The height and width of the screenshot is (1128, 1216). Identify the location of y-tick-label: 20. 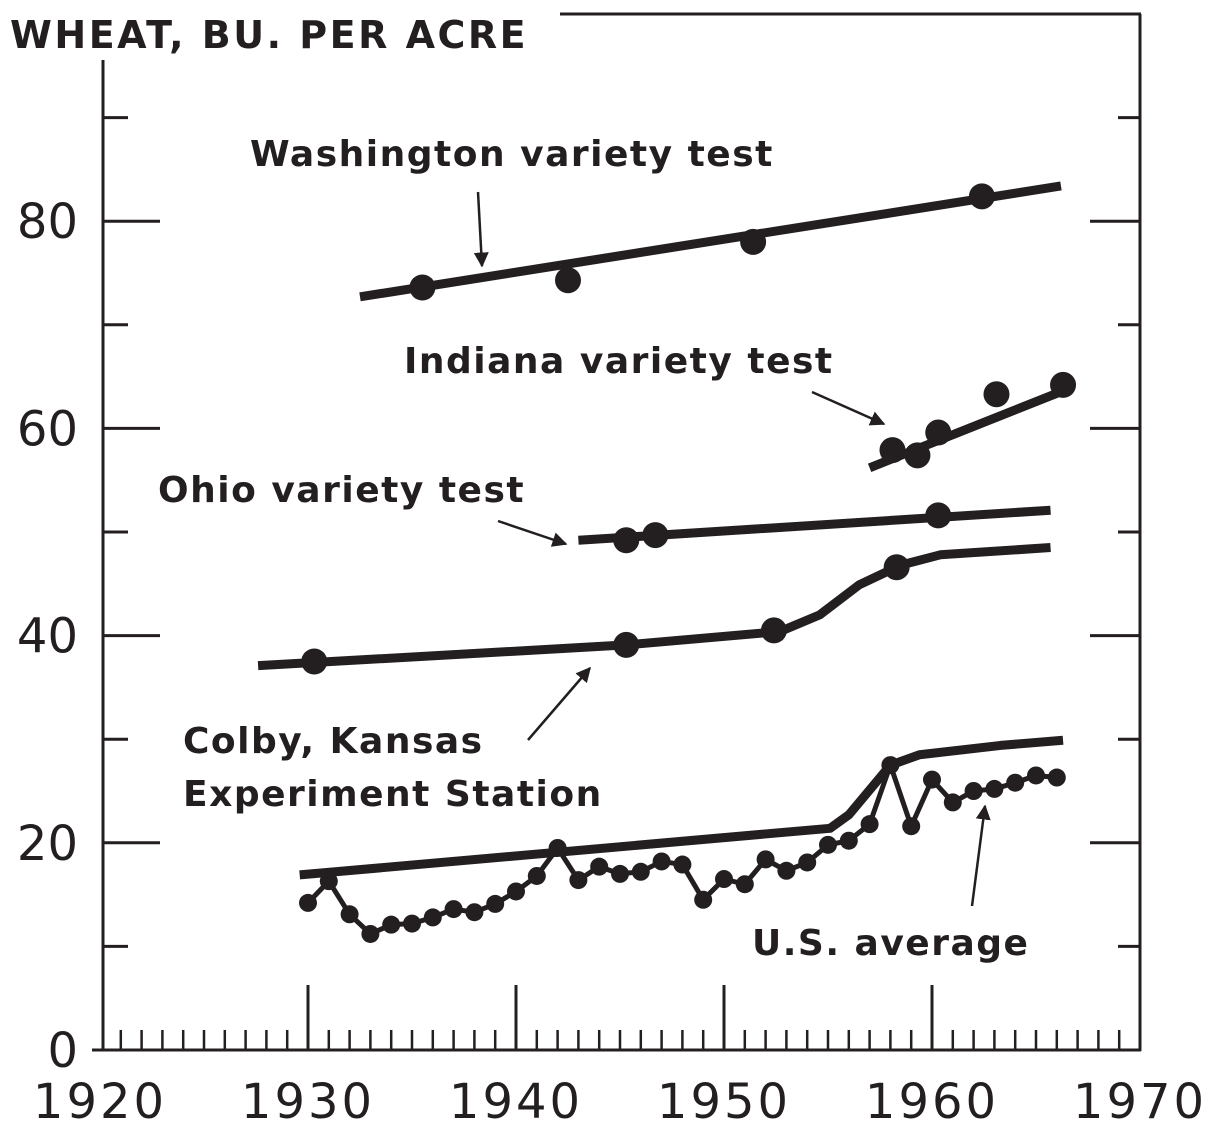
(47, 844).